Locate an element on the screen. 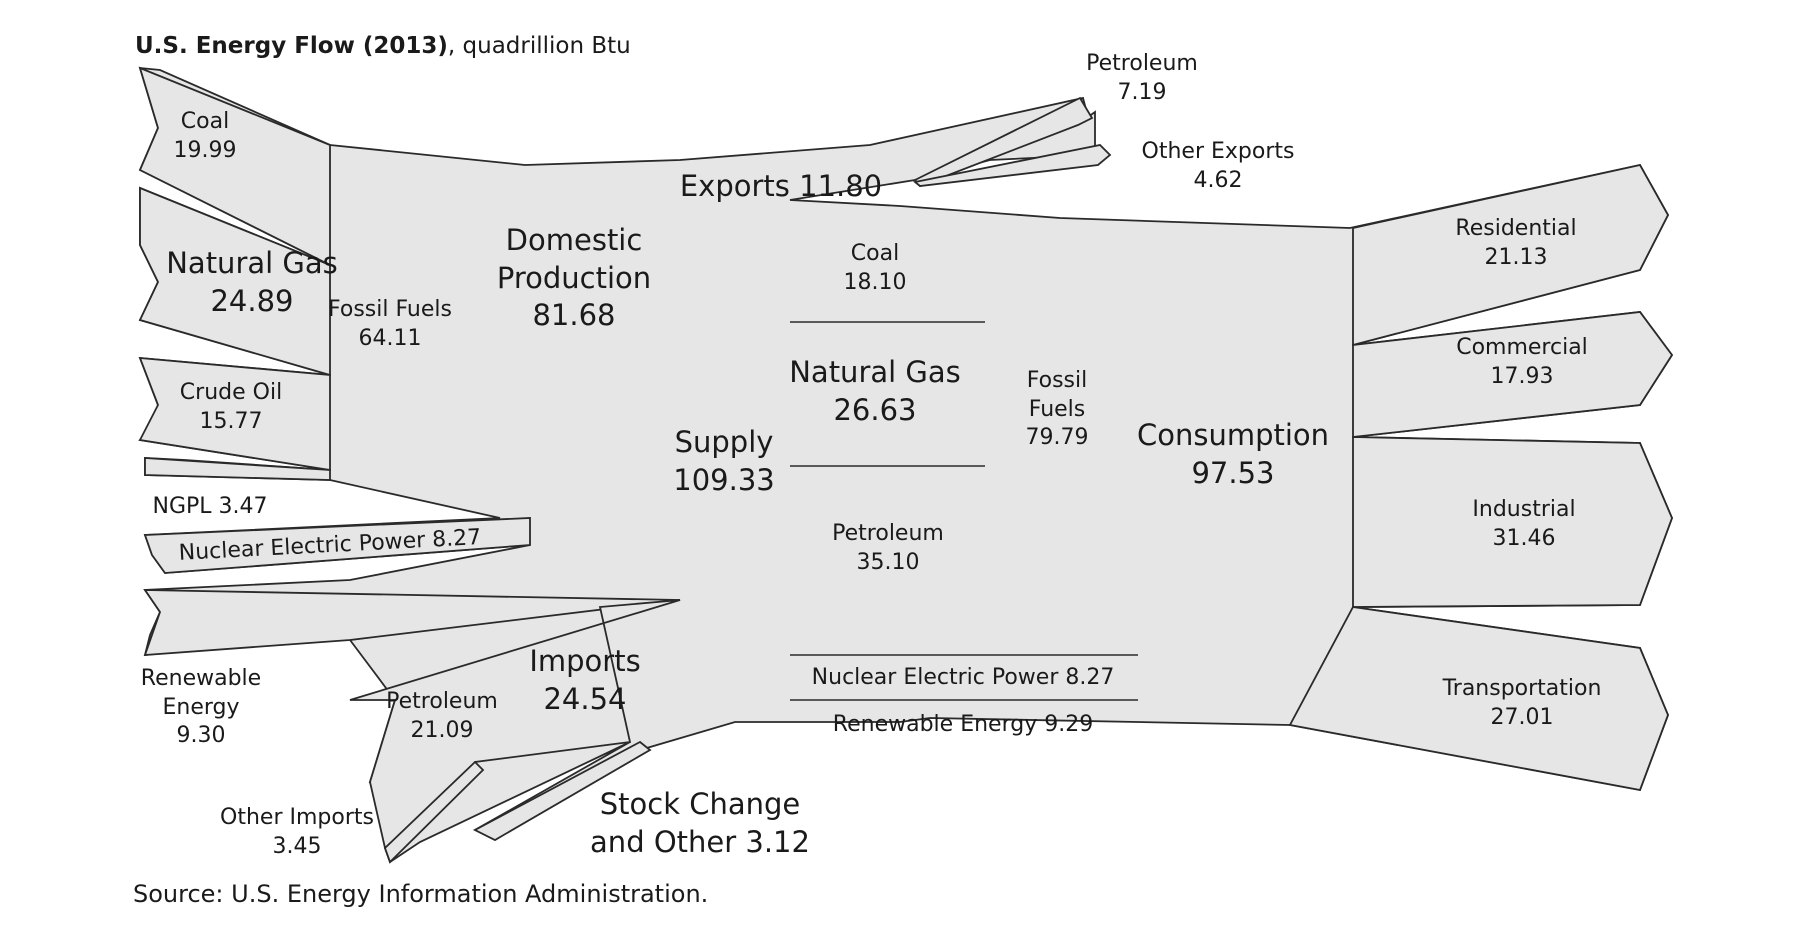 The image size is (1800, 936). transportation-value: 27.01 is located at coordinates (1522, 717).